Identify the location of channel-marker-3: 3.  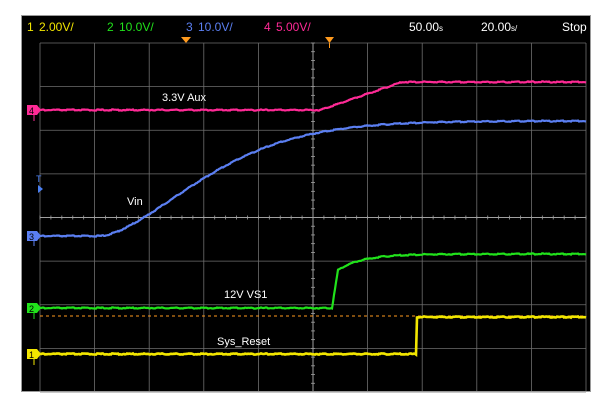
(34, 238).